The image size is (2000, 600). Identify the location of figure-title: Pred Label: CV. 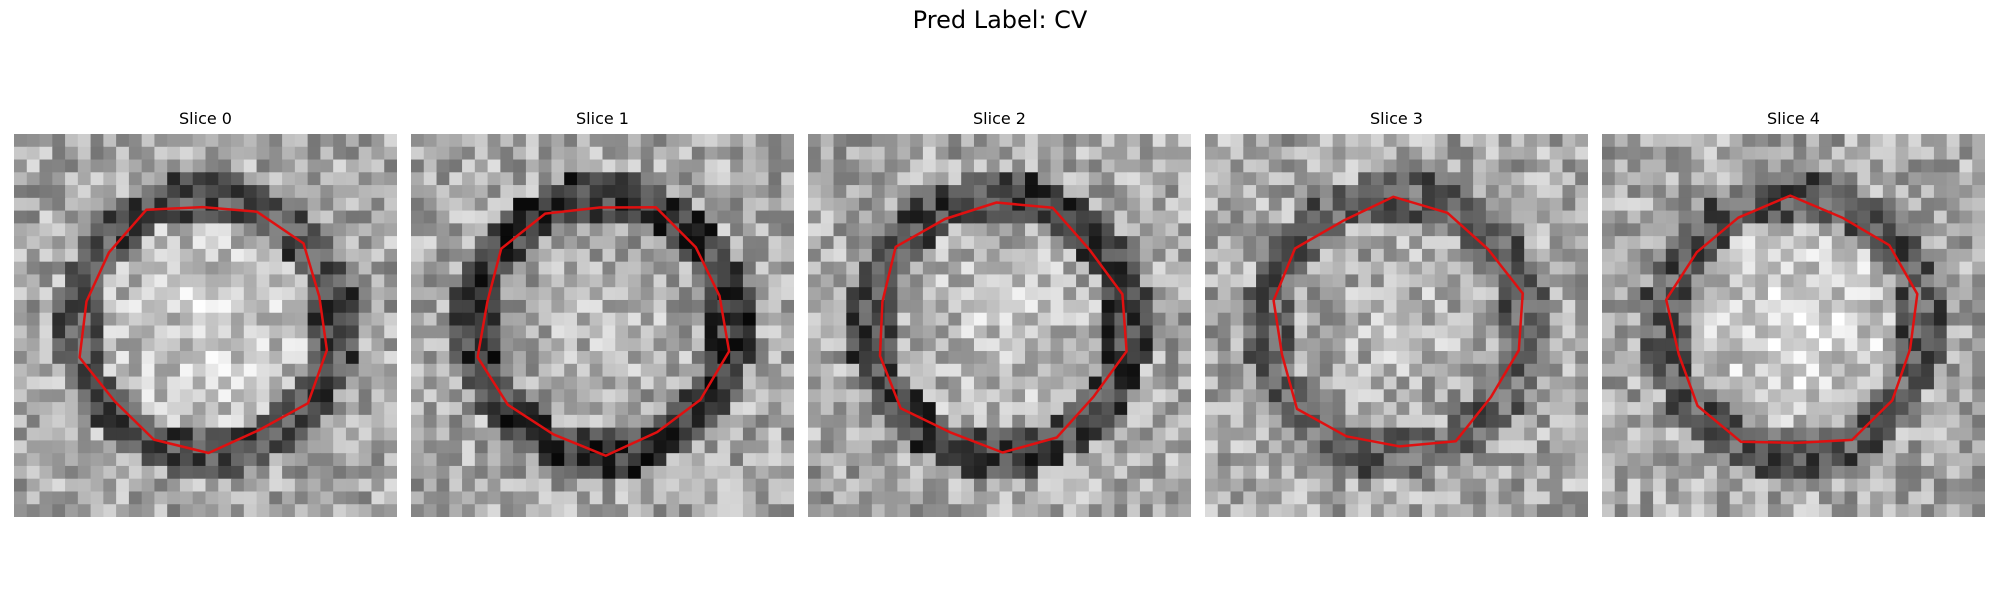
(1000, 20).